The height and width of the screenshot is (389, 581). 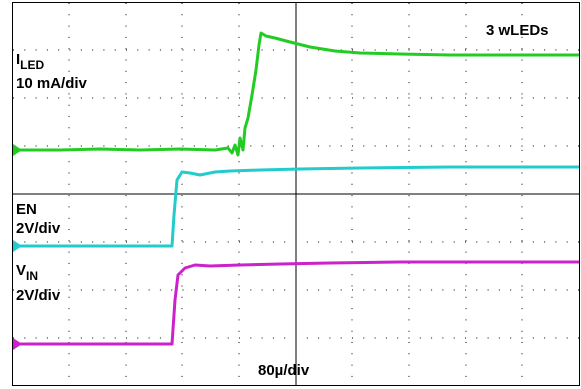 What do you see at coordinates (52, 83) in the screenshot?
I see `channel-scale: 10 mA/div` at bounding box center [52, 83].